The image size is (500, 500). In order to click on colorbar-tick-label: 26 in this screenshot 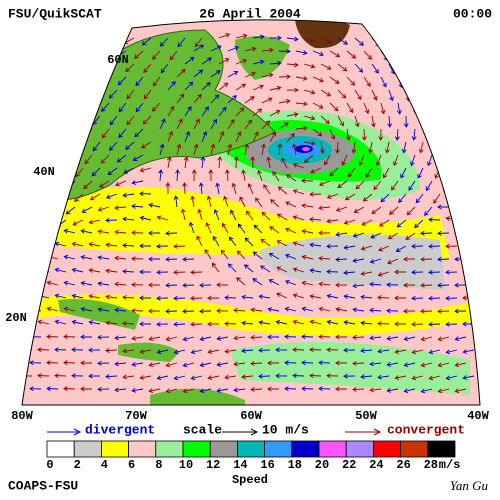, I will do `click(403, 465)`.